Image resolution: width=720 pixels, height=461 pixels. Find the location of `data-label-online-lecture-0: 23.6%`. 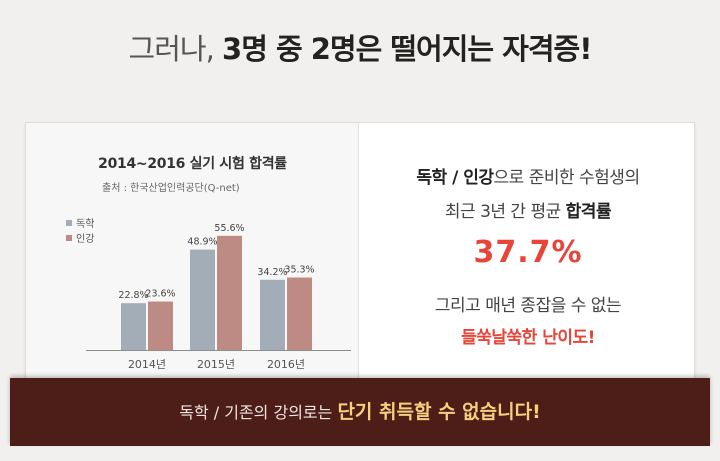

data-label-online-lecture-0: 23.6% is located at coordinates (160, 294).